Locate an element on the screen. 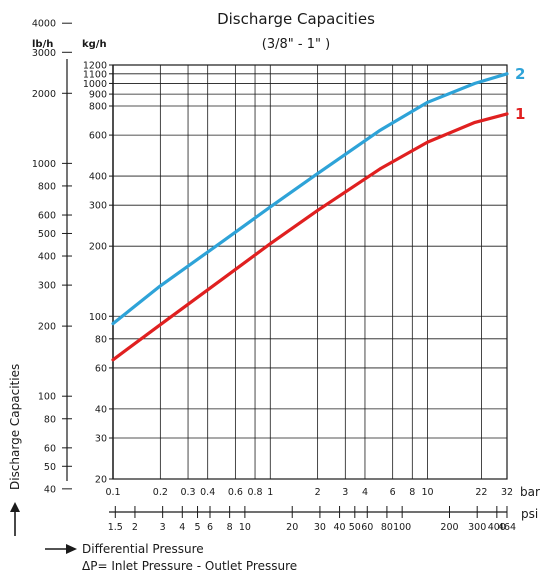 The height and width of the screenshot is (574, 543). y-tick-label: 80 is located at coordinates (101, 339).